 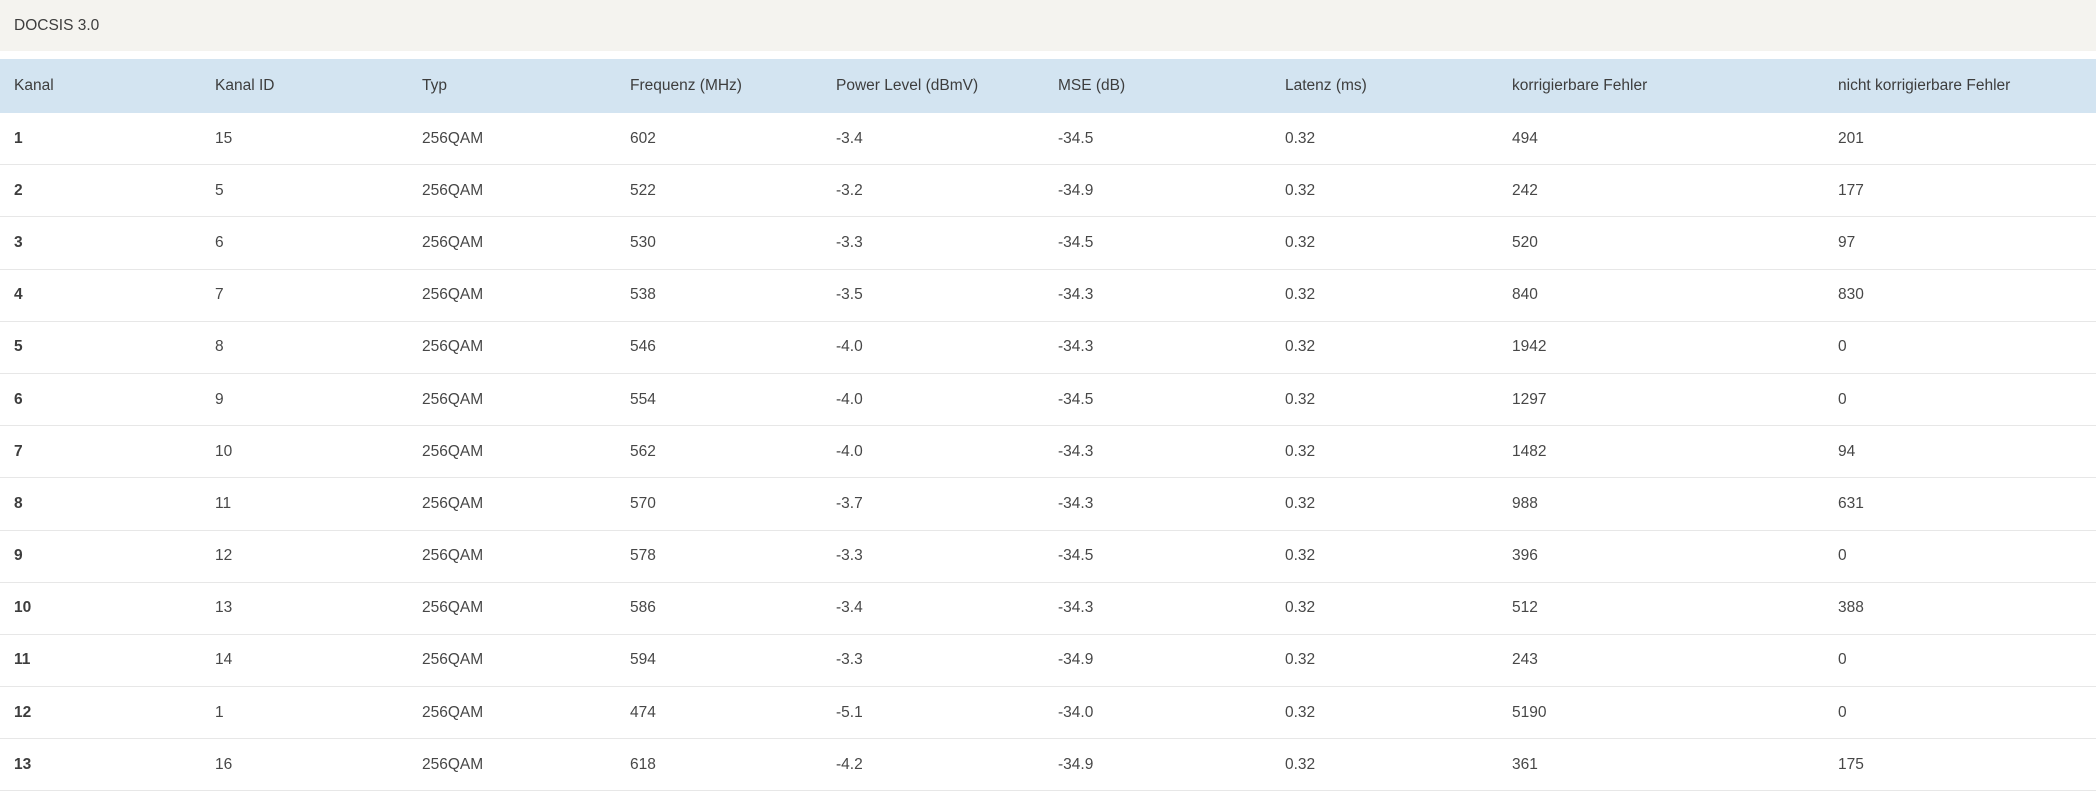 What do you see at coordinates (223, 503) in the screenshot?
I see `cell-kanal-id: 11` at bounding box center [223, 503].